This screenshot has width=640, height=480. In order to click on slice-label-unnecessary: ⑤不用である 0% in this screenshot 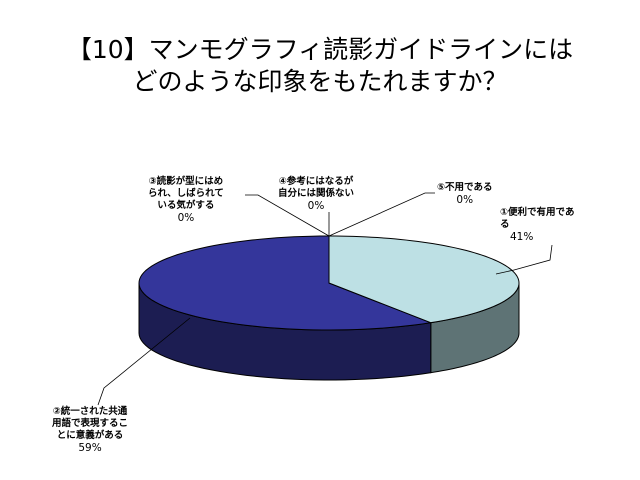, I will do `click(464, 194)`.